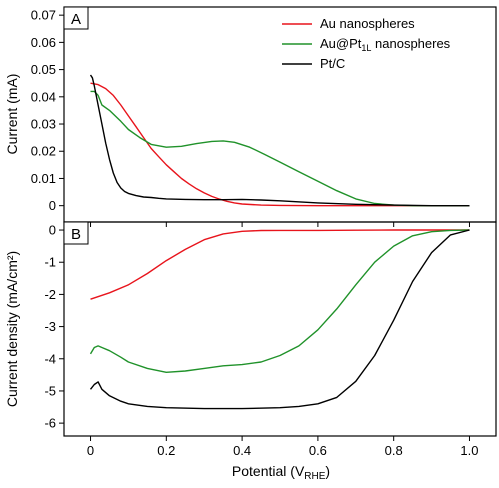 The width and height of the screenshot is (499, 488). What do you see at coordinates (43, 96) in the screenshot?
I see `panel-a-y-tick-label: 0.04` at bounding box center [43, 96].